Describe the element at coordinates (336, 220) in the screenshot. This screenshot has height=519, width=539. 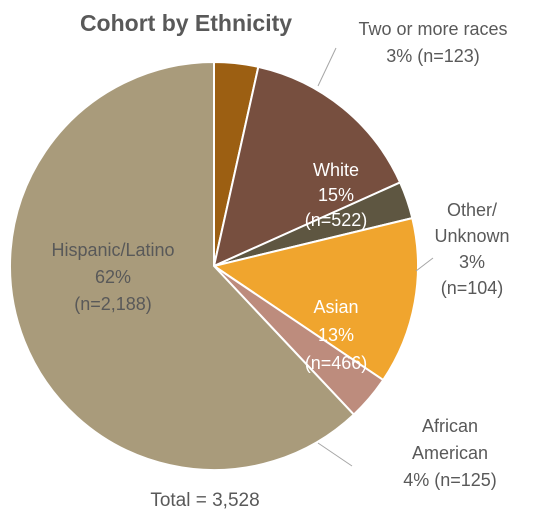
I see `slice-label-line: (n=522)` at that location.